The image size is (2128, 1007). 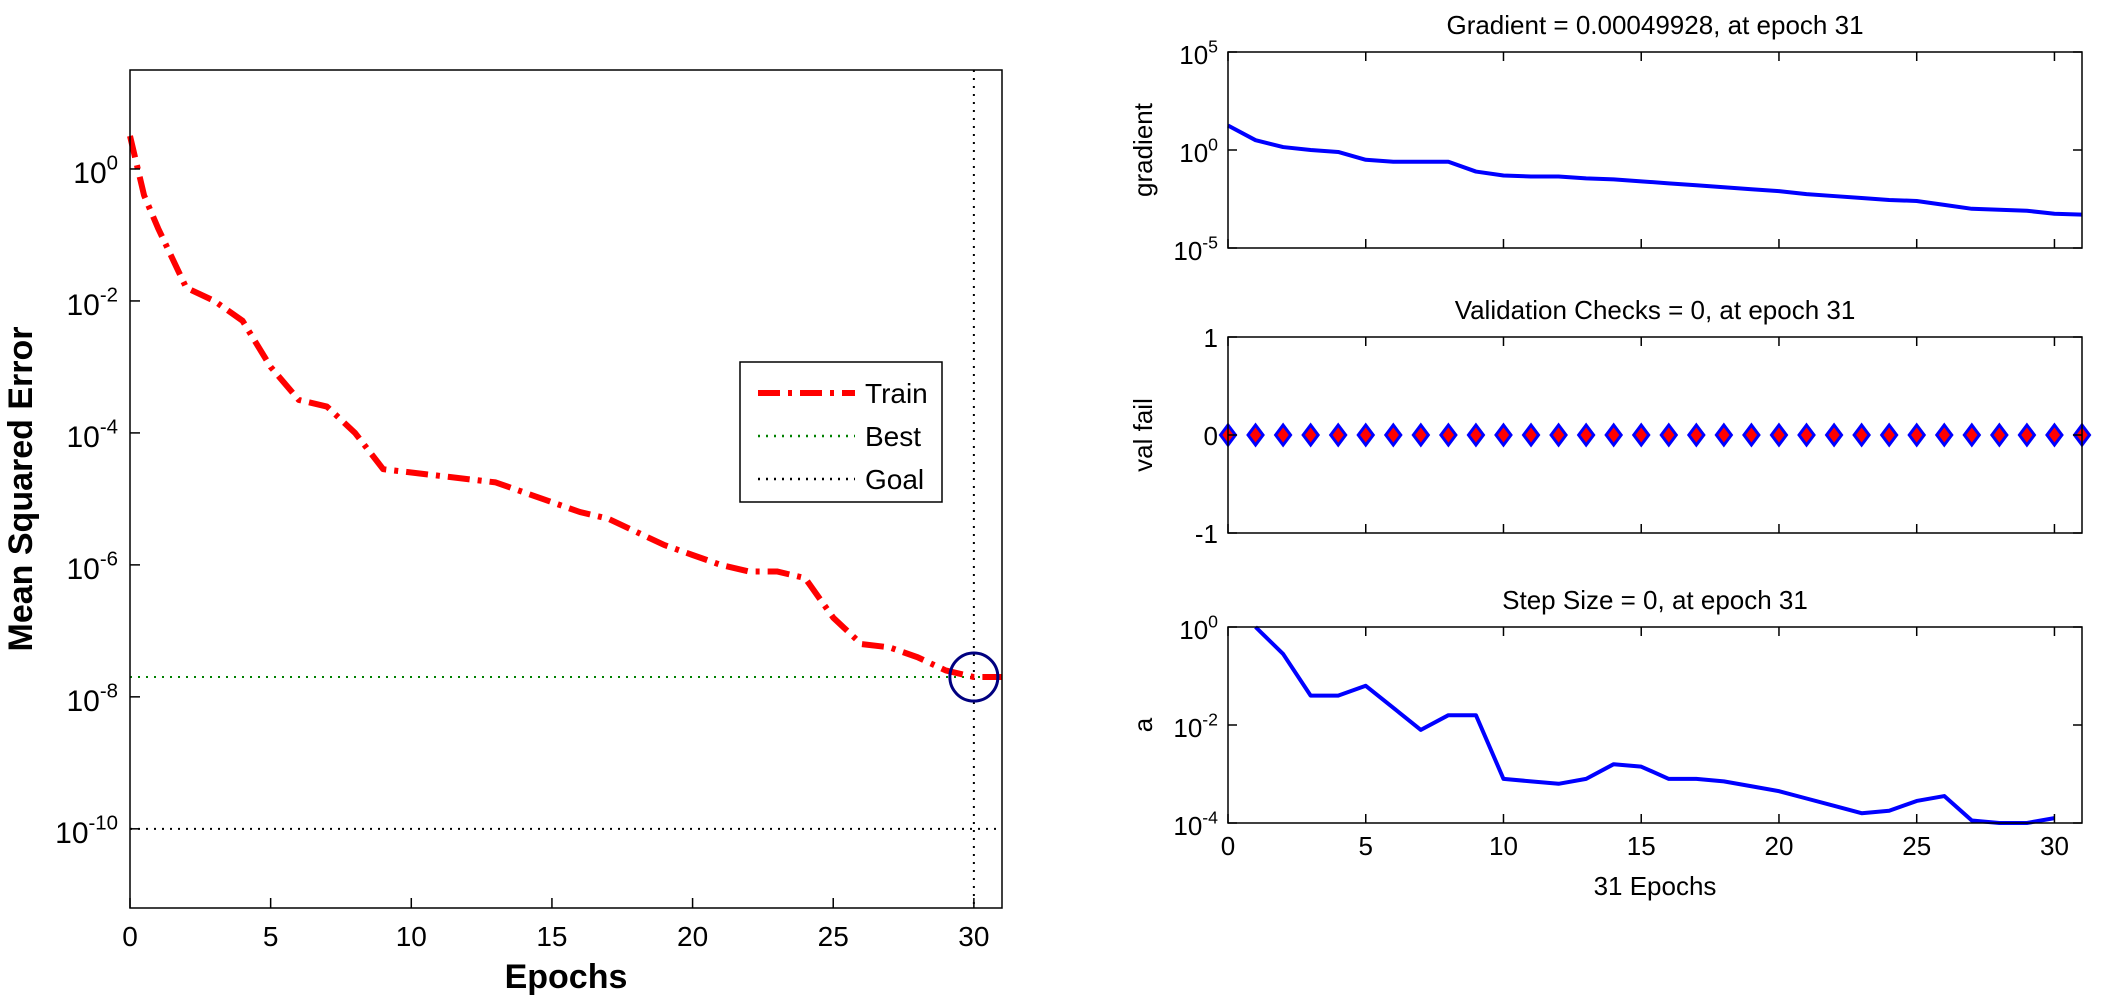 I want to click on best-point-marker, so click(x=974, y=677).